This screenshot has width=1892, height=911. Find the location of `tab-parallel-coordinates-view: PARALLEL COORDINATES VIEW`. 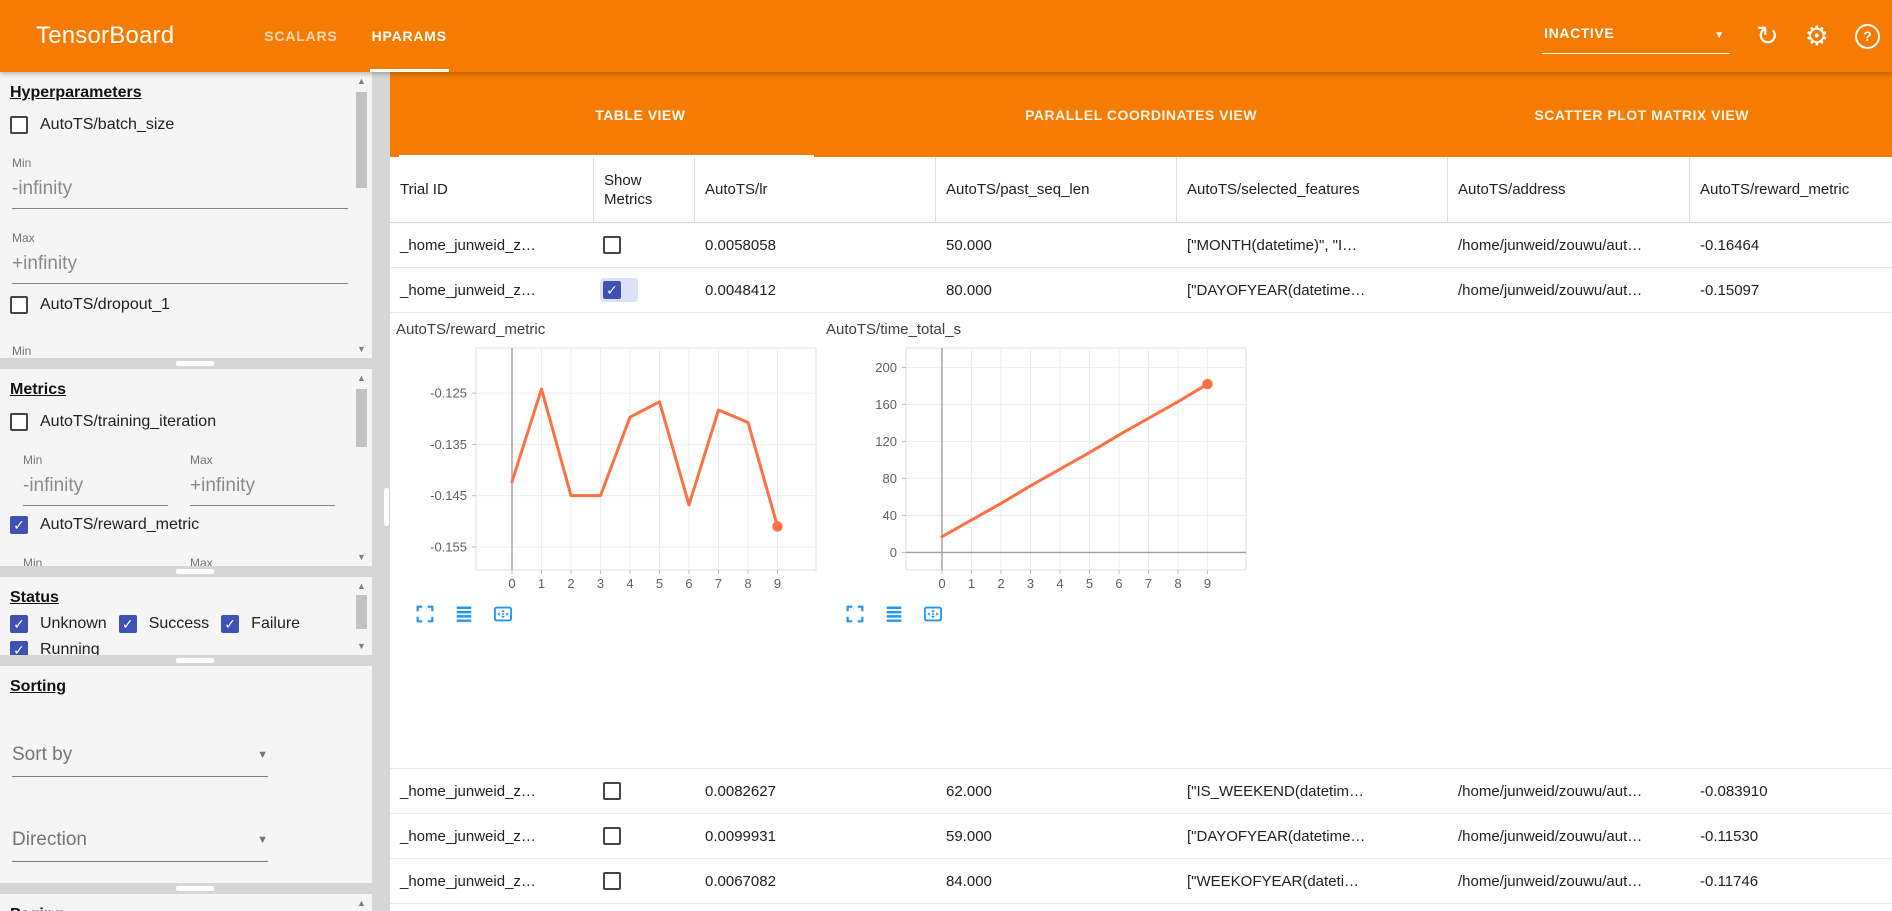

tab-parallel-coordinates-view: PARALLEL COORDINATES VIEW is located at coordinates (1141, 114).